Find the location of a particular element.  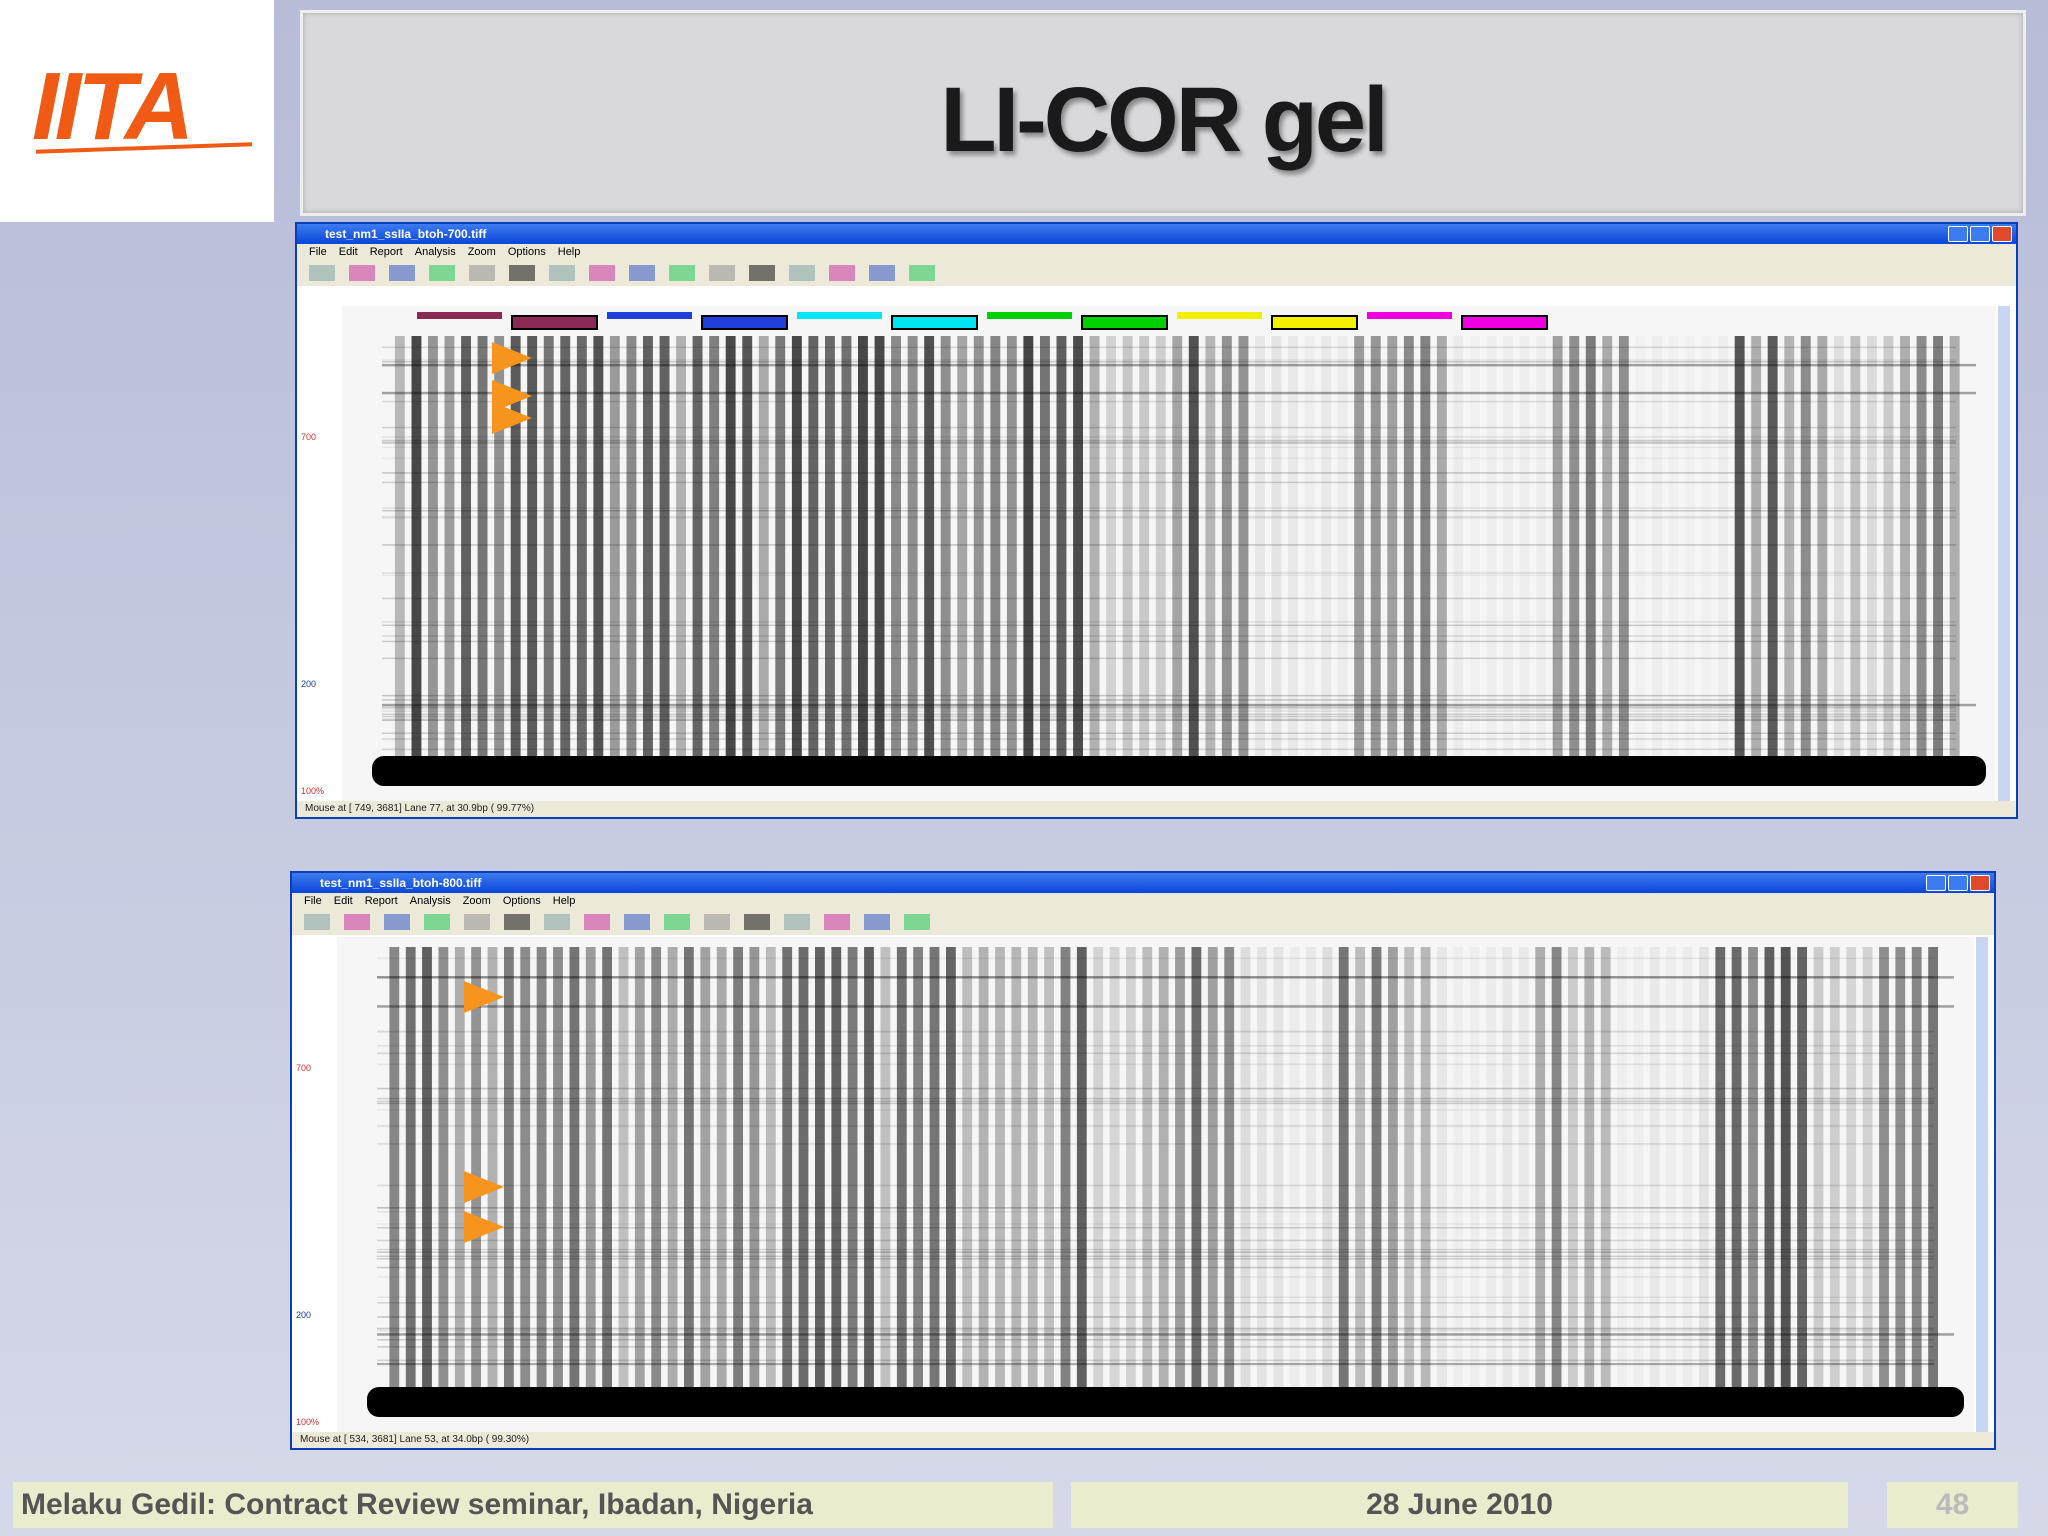

lane-marker is located at coordinates (459, 315).